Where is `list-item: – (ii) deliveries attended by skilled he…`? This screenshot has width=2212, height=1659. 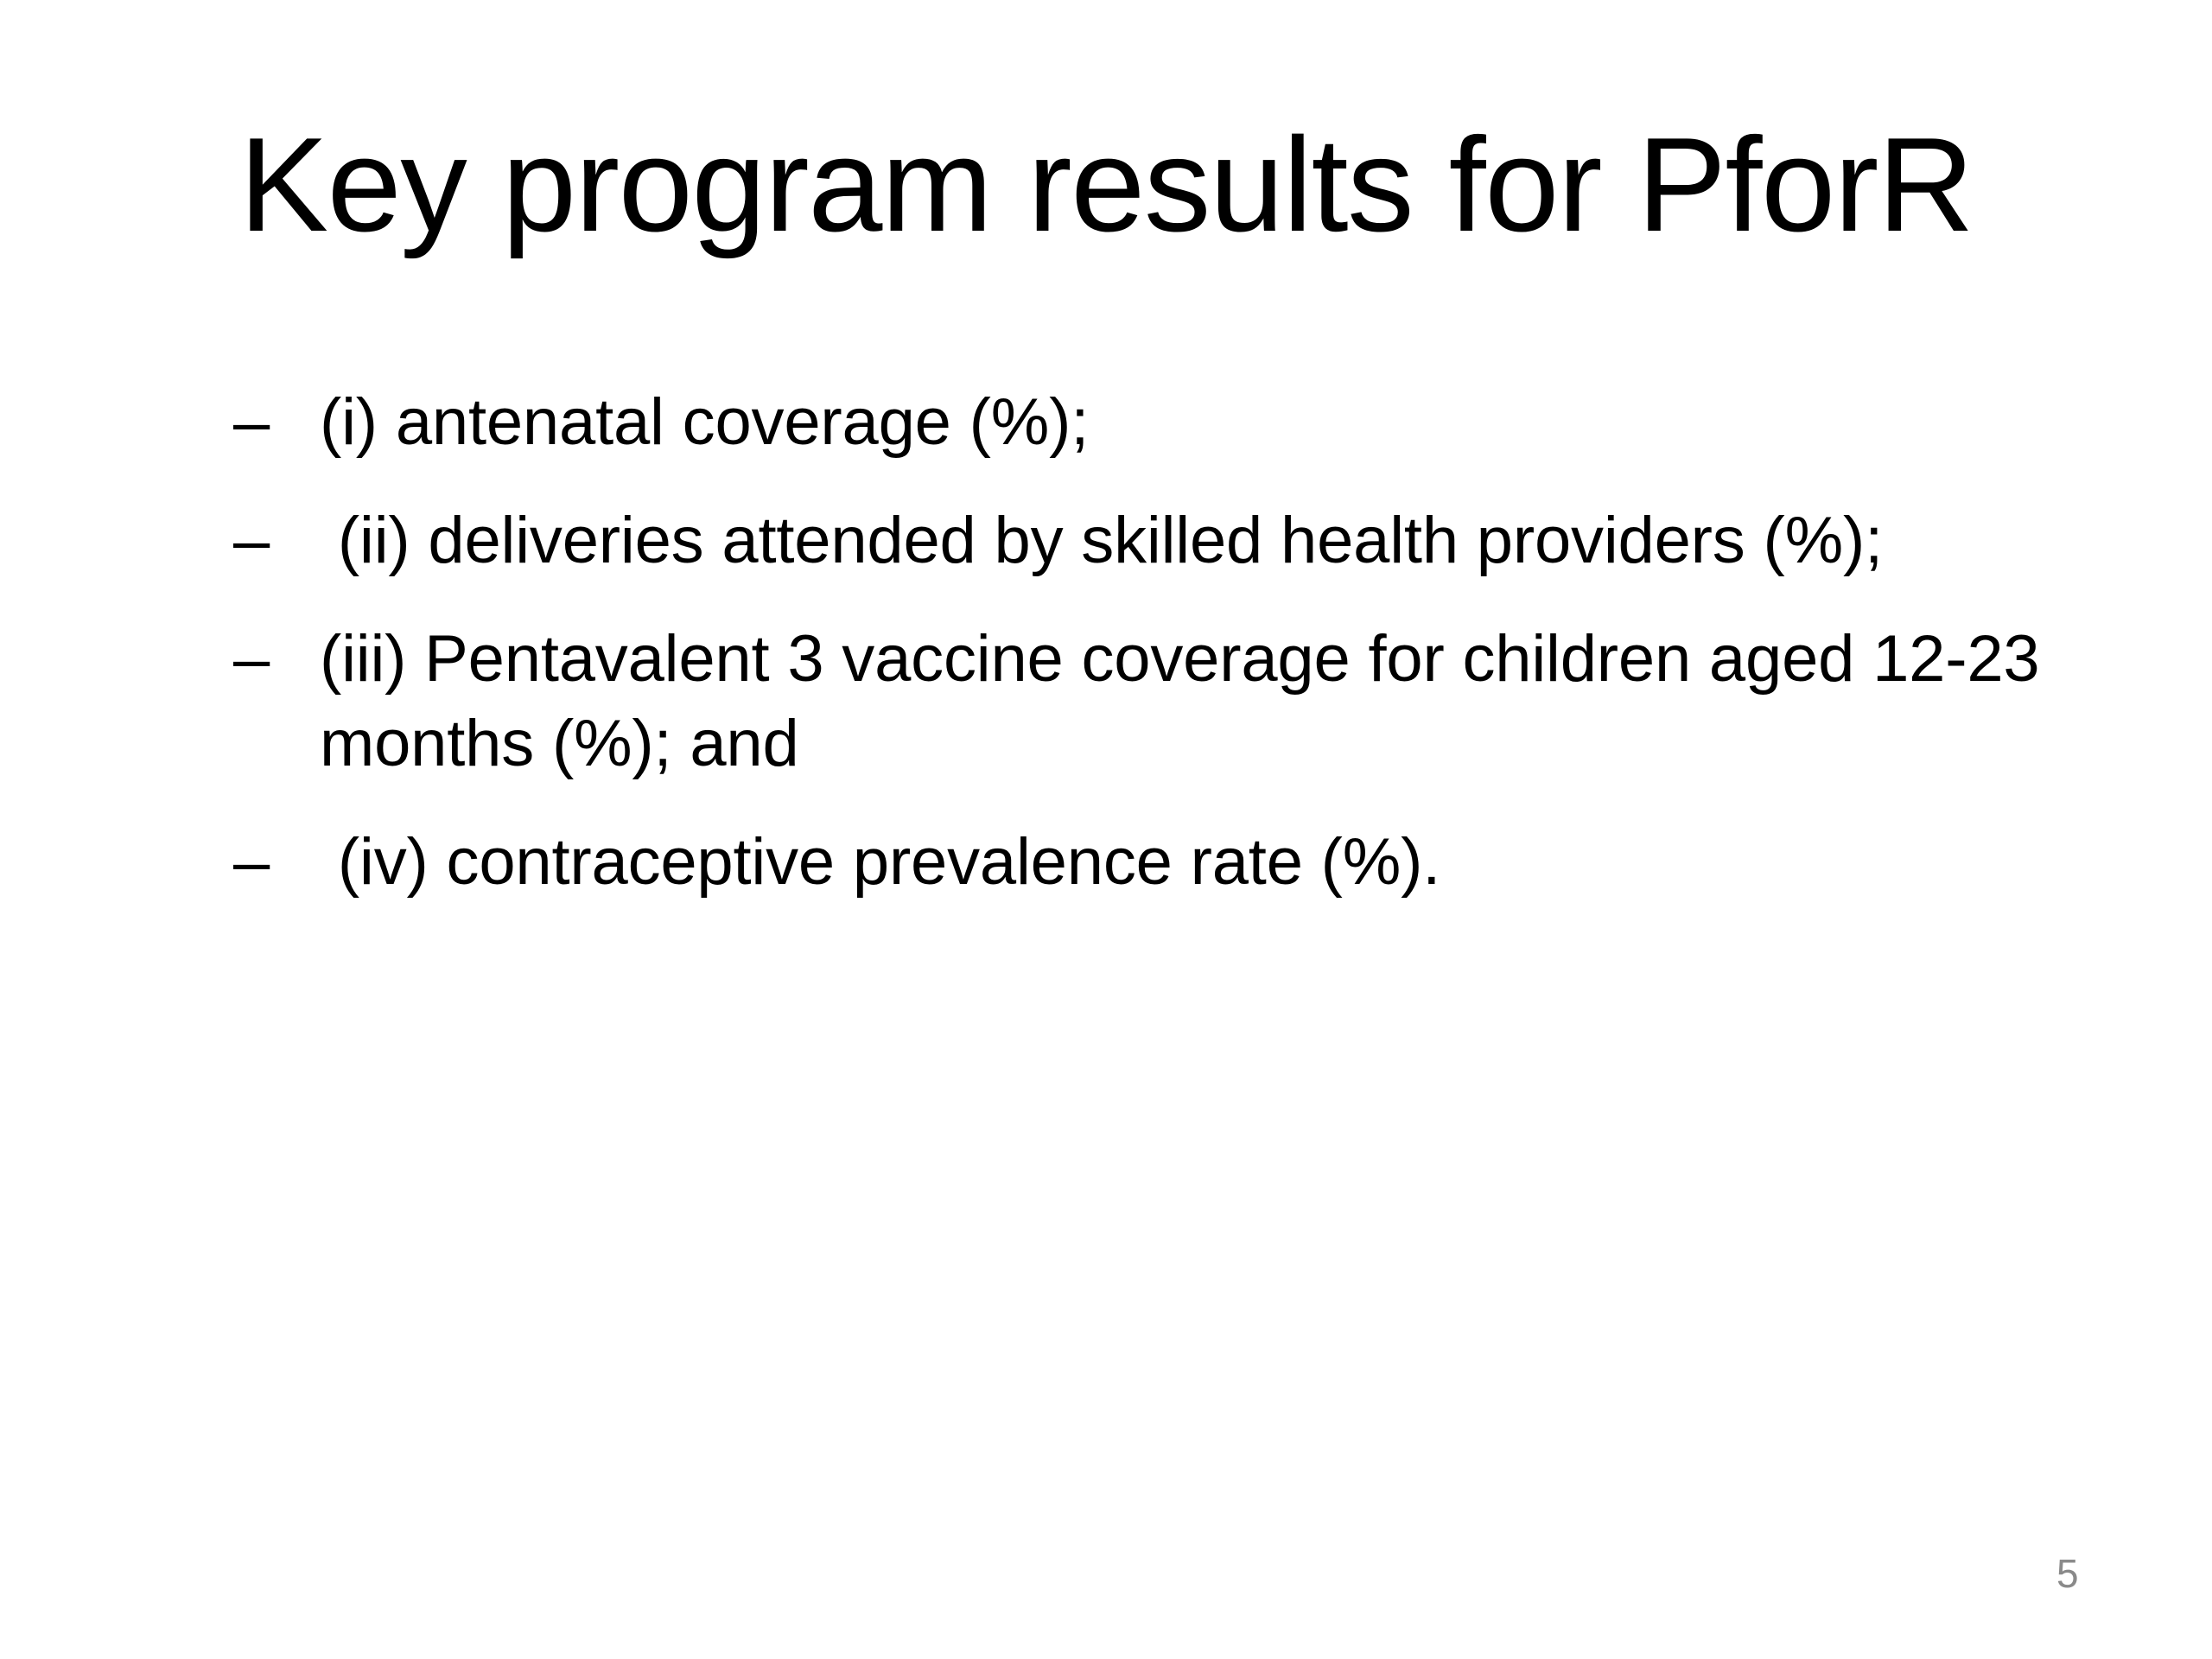
list-item: – (ii) deliveries attended by skilled he… is located at coordinates (1175, 541).